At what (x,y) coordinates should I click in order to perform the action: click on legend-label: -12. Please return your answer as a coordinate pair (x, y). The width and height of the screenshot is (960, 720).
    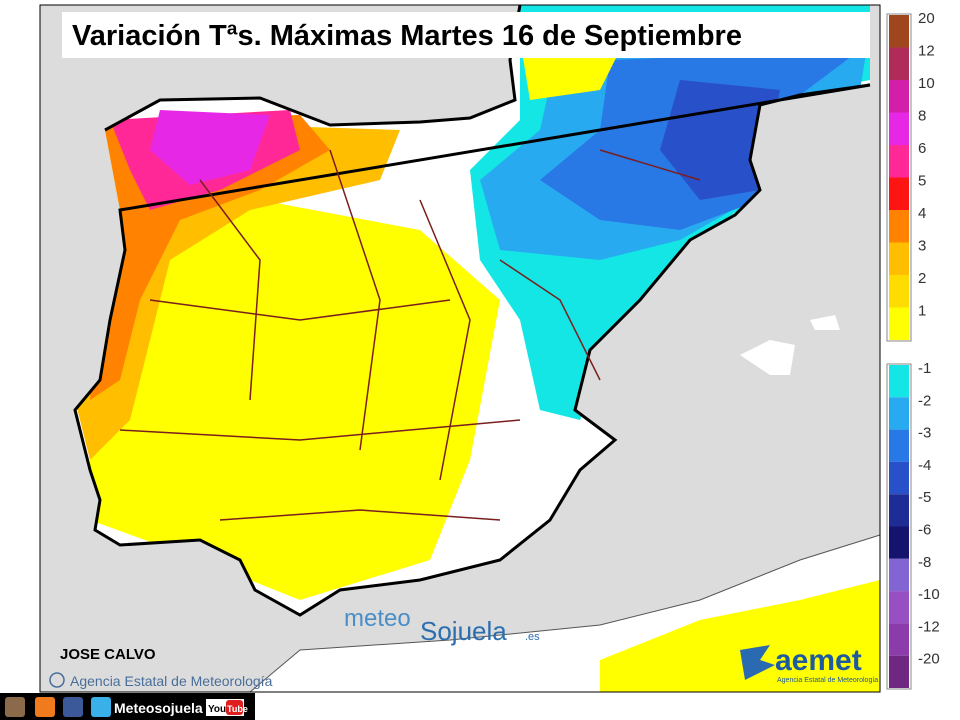
    Looking at the image, I should click on (929, 626).